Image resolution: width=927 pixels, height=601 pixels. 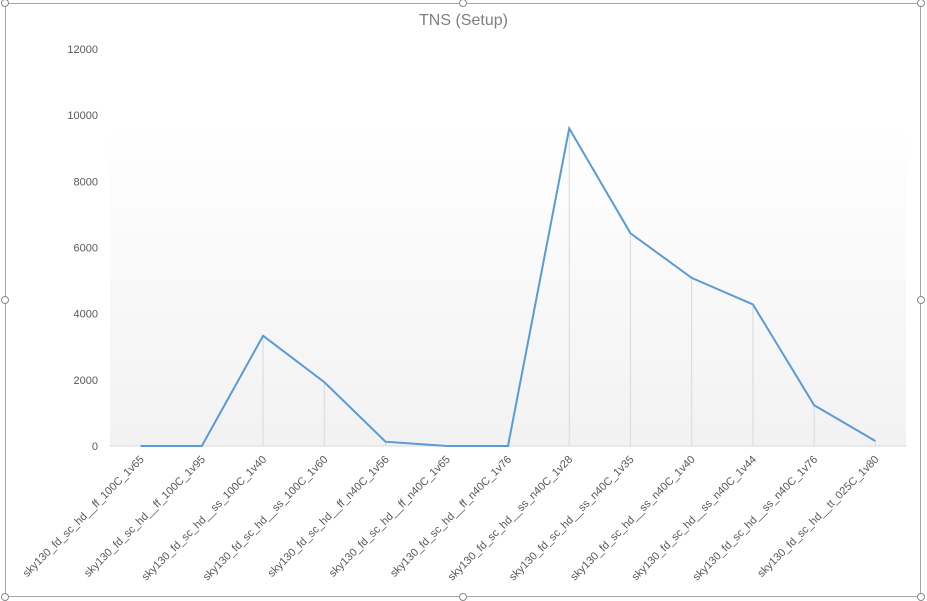 I want to click on resize-handle-middle-left, so click(x=5, y=300).